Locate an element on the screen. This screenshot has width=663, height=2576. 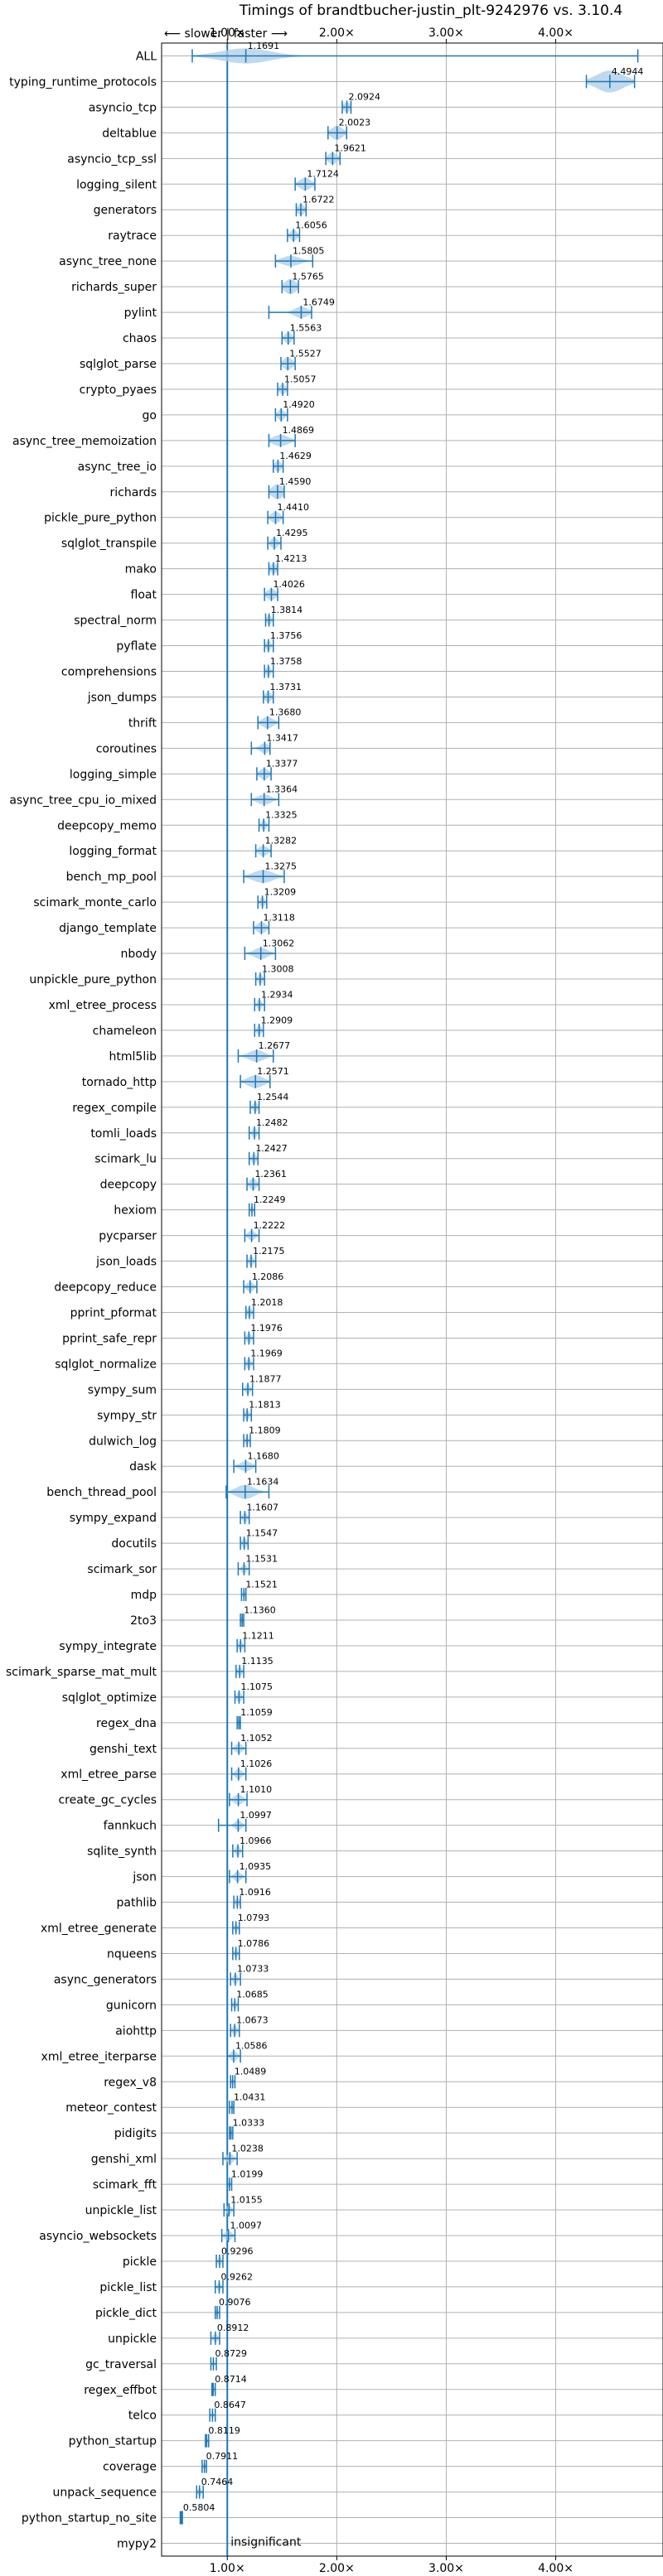
value-label: 2.0023 is located at coordinates (355, 123).